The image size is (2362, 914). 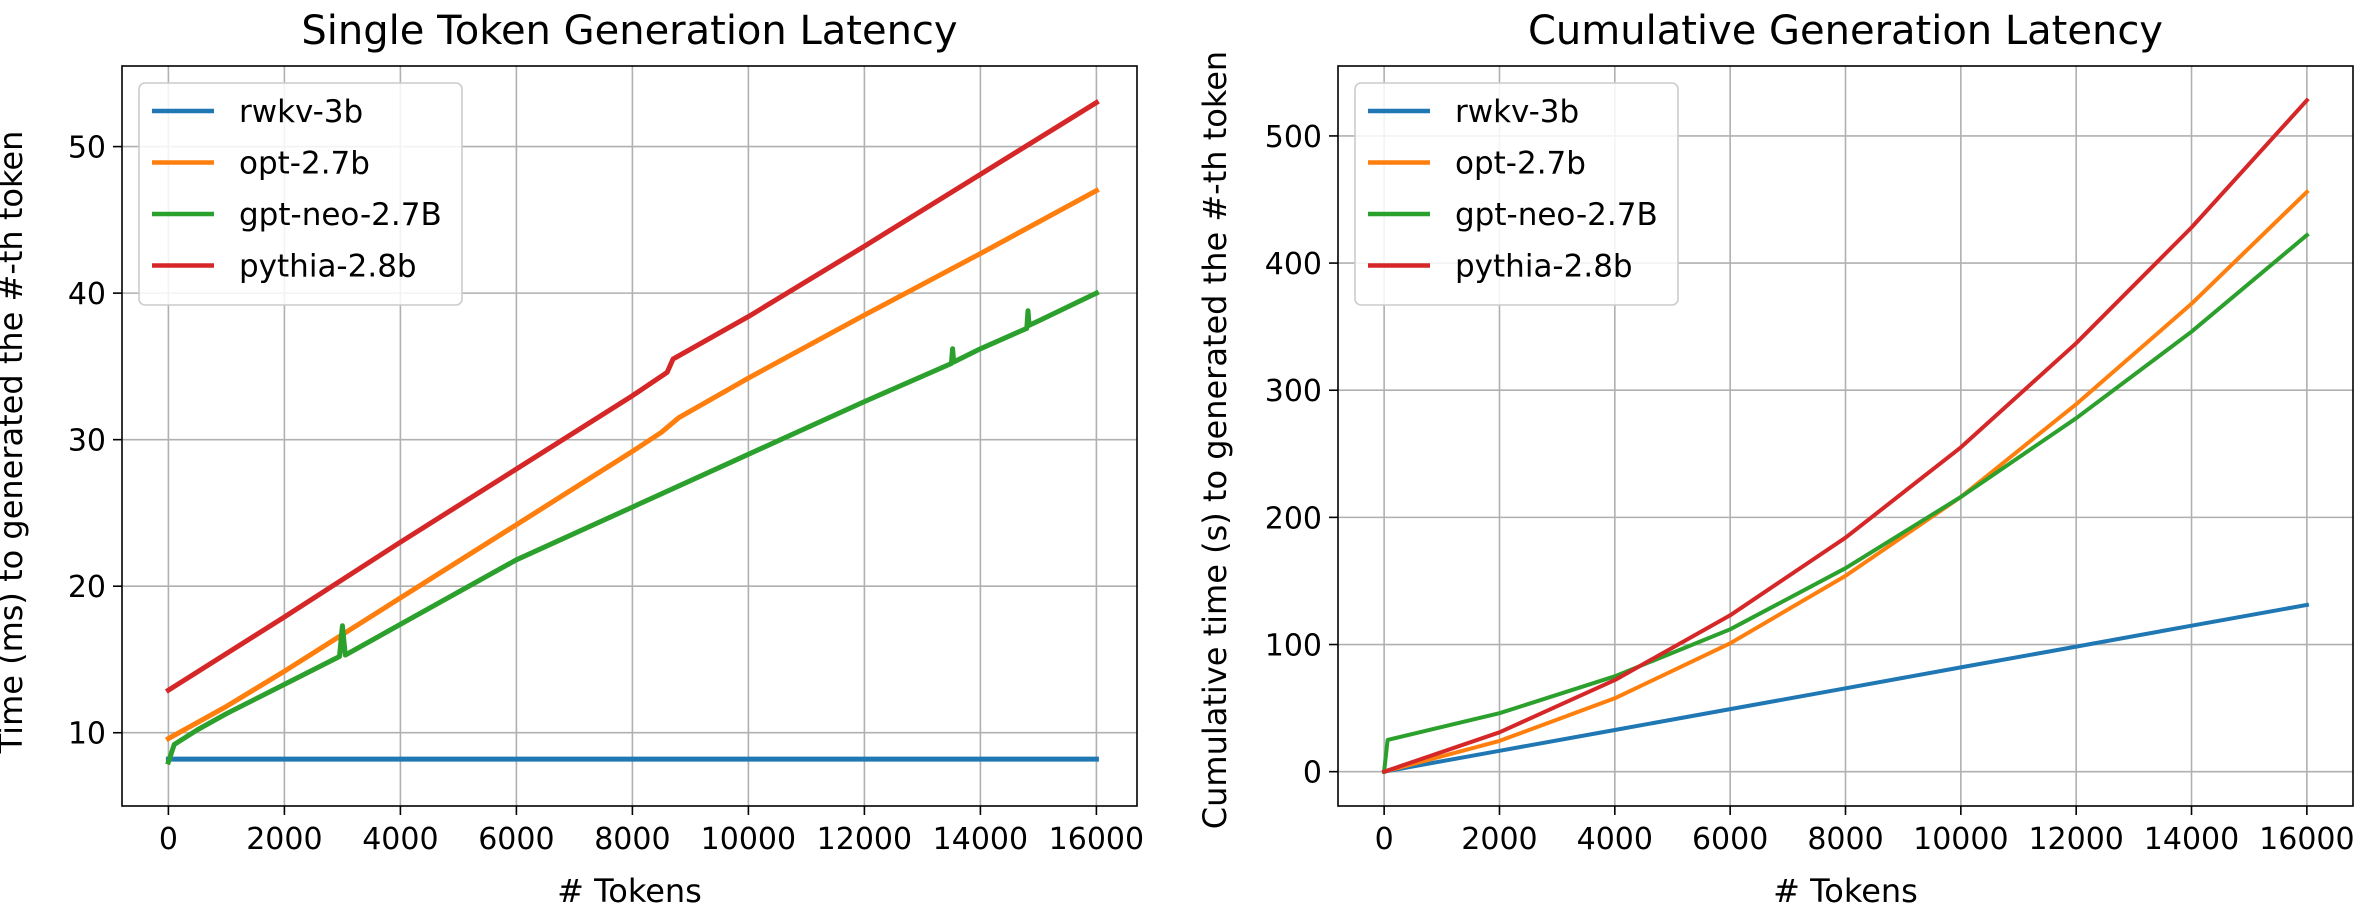 I want to click on y-tick-label: 10, so click(x=87, y=734).